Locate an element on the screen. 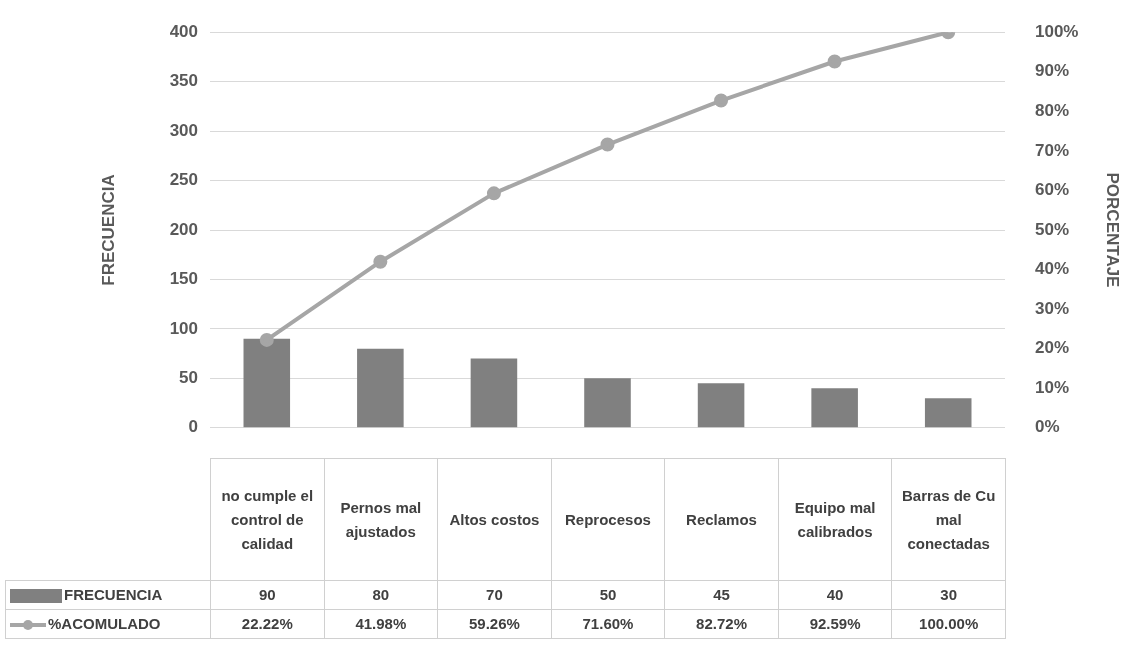  data-label: 30 is located at coordinates (948, 595).